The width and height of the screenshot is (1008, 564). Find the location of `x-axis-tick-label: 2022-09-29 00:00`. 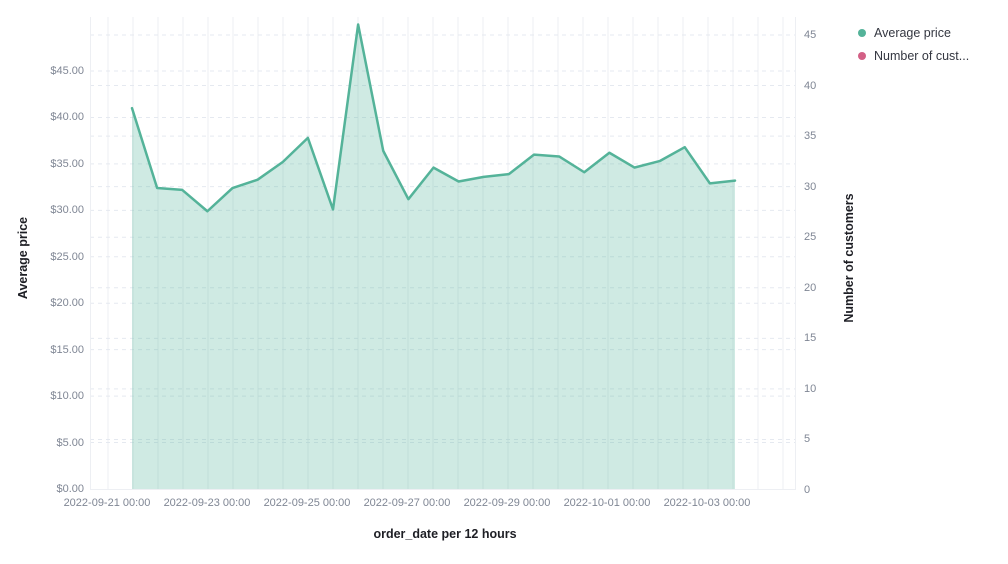

x-axis-tick-label: 2022-09-29 00:00 is located at coordinates (507, 503).